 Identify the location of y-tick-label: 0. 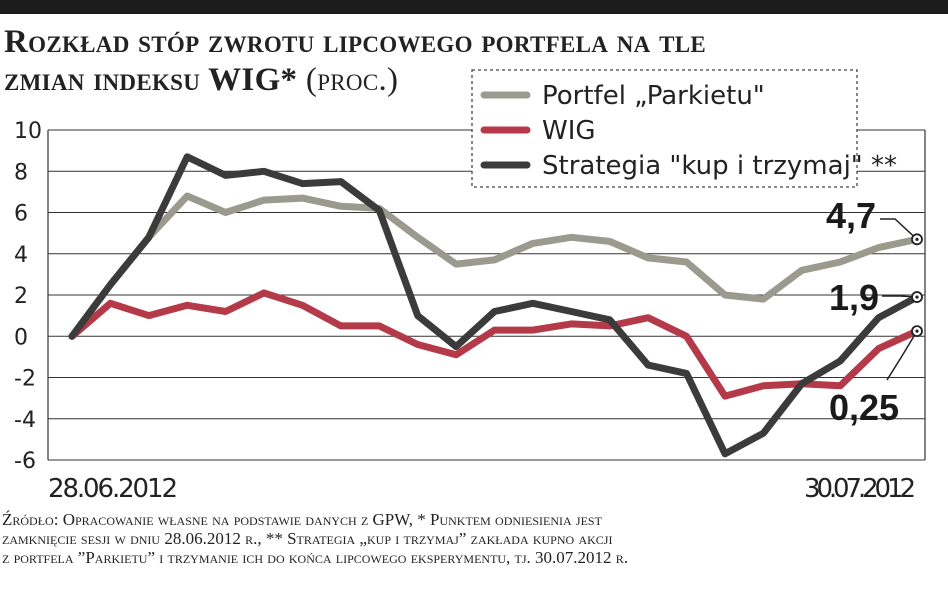
(21, 337).